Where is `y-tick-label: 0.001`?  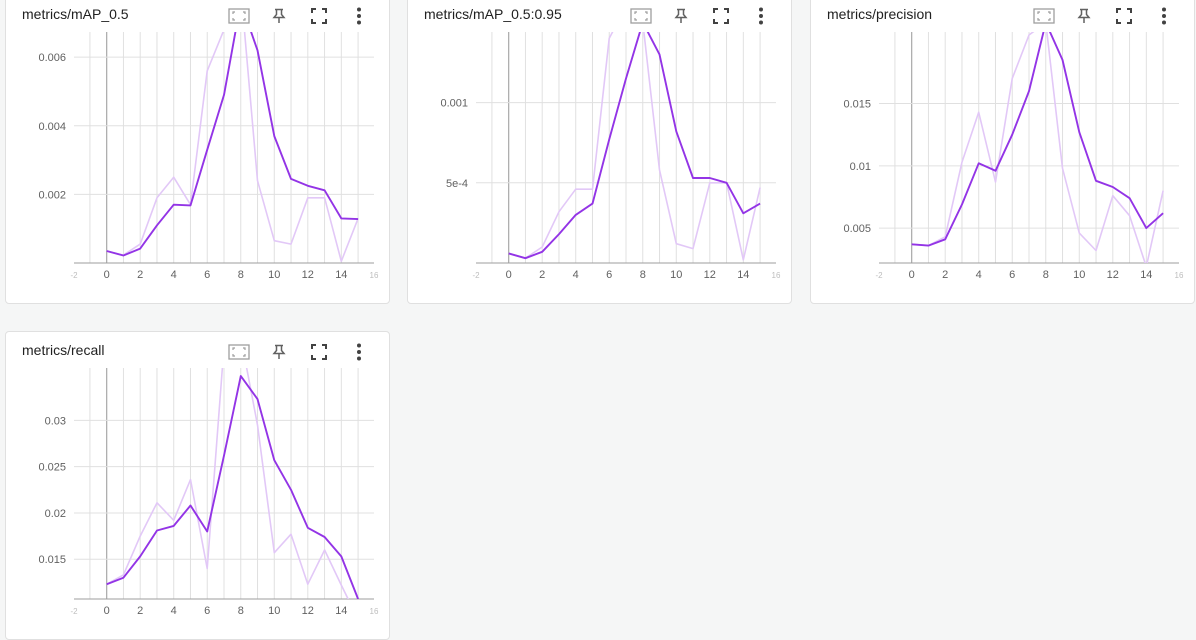
y-tick-label: 0.001 is located at coordinates (454, 104).